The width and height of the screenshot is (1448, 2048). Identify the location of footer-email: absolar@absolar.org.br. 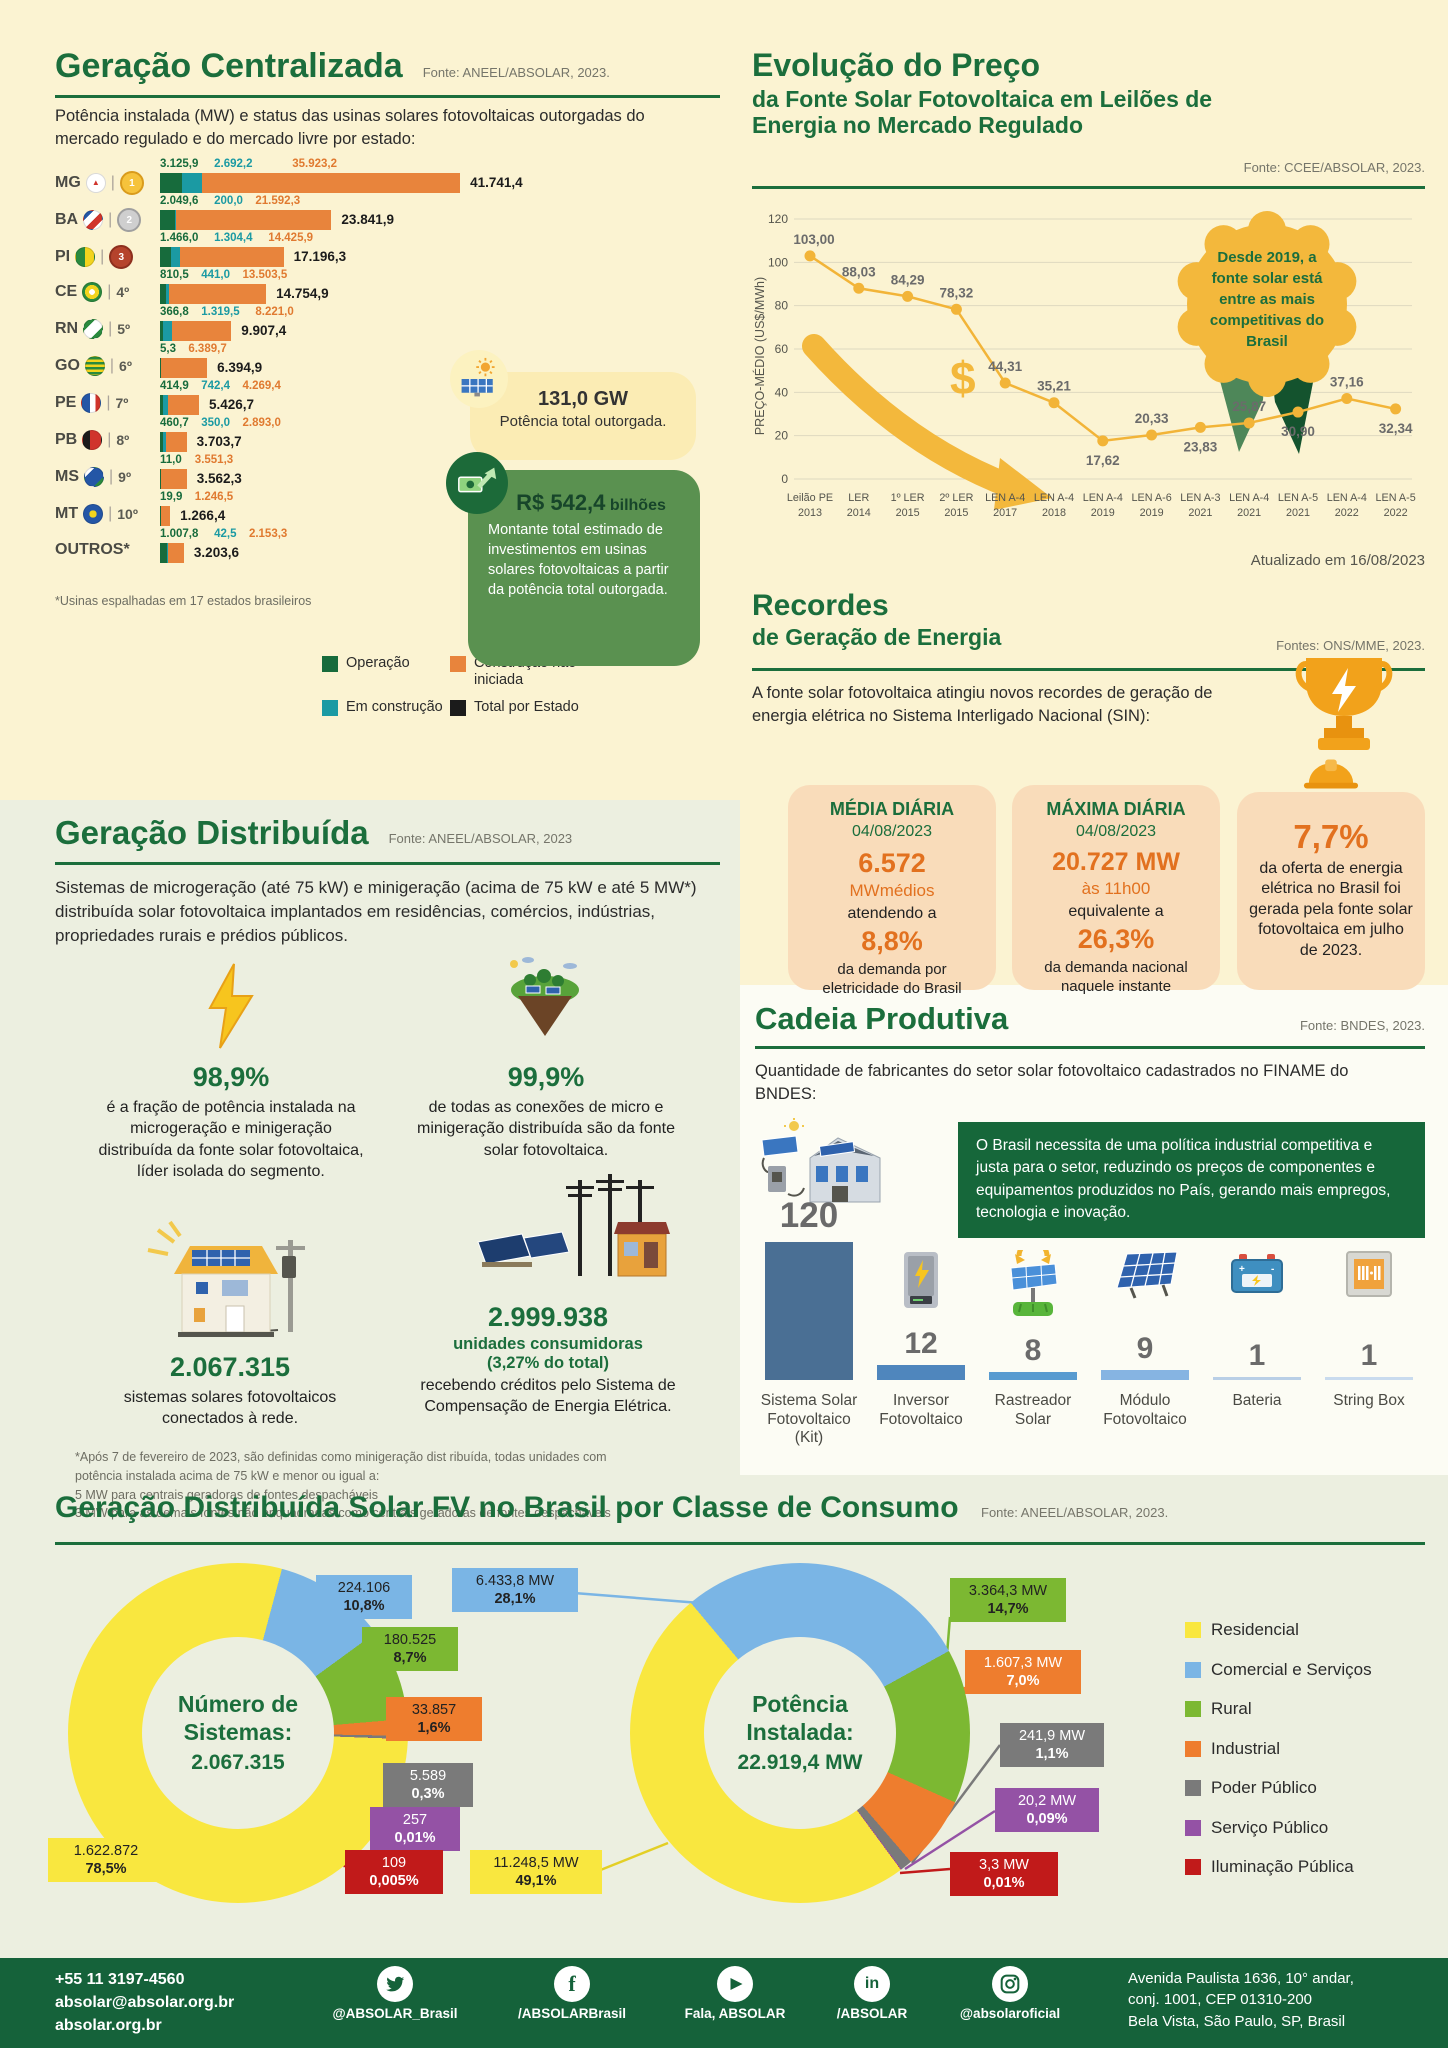
(145, 2003).